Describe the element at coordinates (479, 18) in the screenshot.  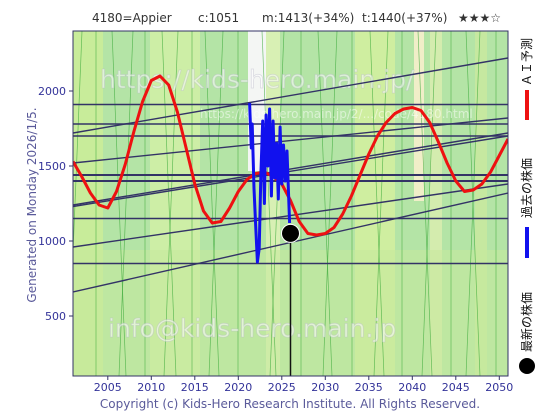
I see `header-rating-stars: ★★★☆` at that location.